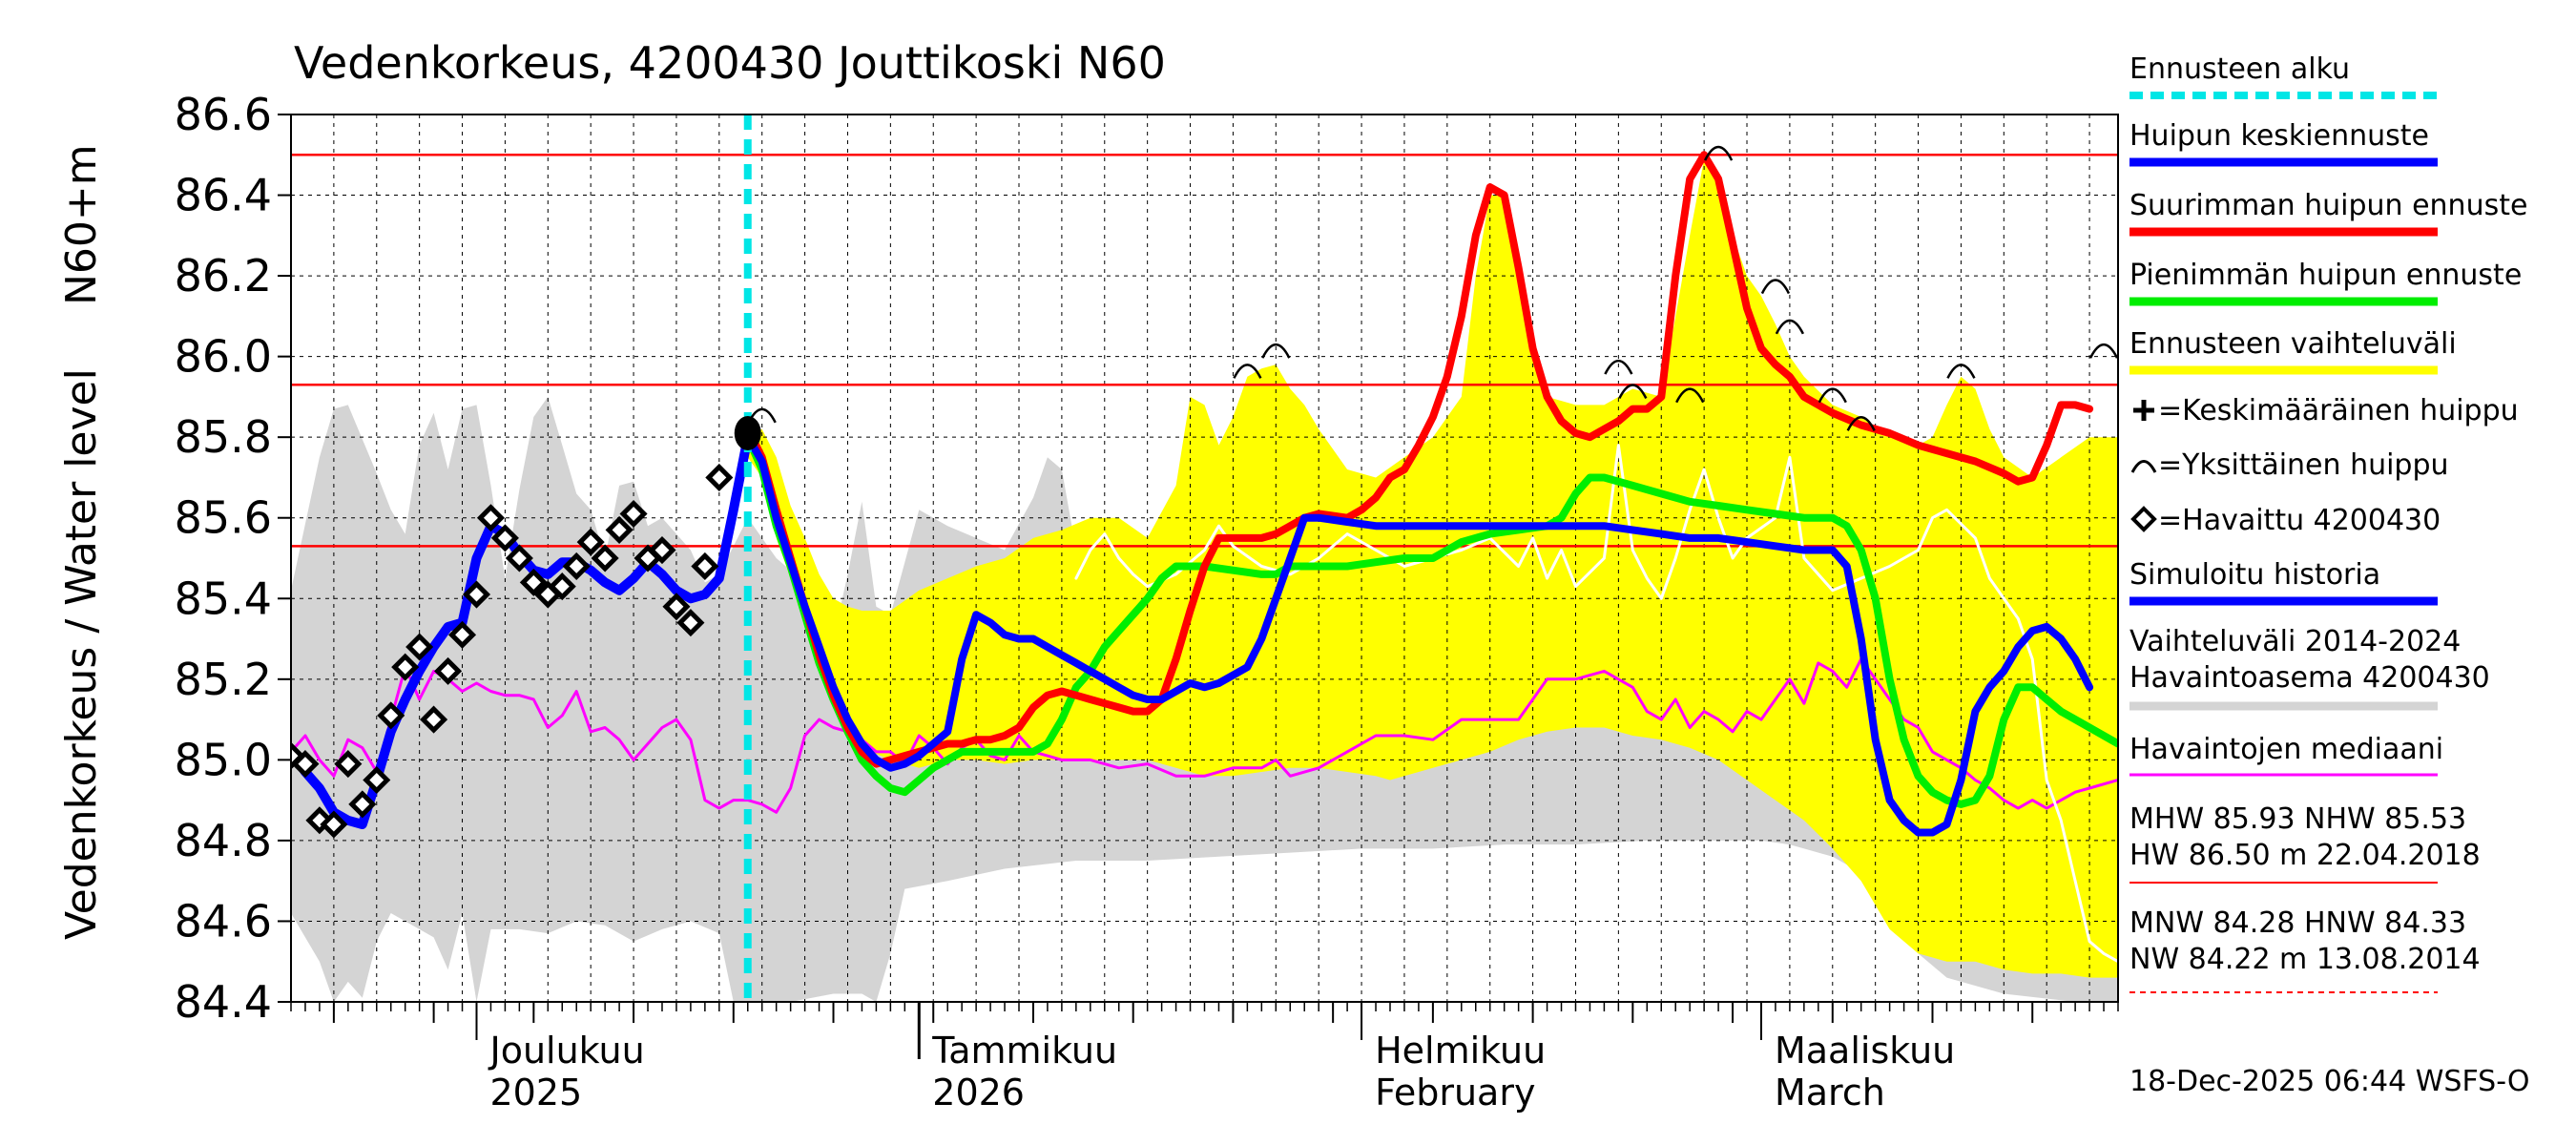 This screenshot has width=2576, height=1145. I want to click on x-month-label: Maaliskuu, so click(1865, 1051).